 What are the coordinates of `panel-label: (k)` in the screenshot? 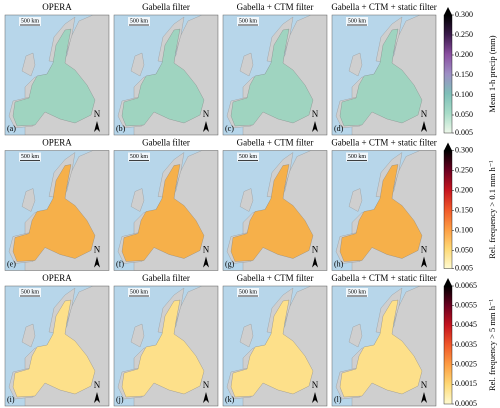 It's located at (230, 399).